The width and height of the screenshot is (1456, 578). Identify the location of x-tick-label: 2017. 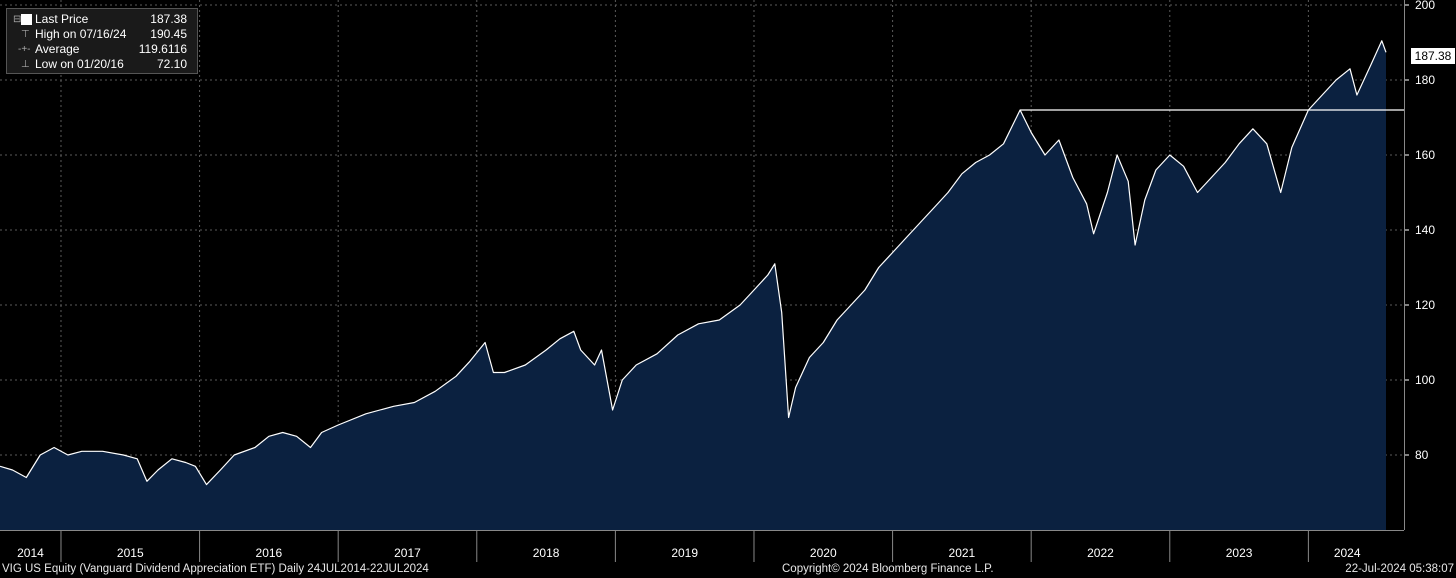
(407, 553).